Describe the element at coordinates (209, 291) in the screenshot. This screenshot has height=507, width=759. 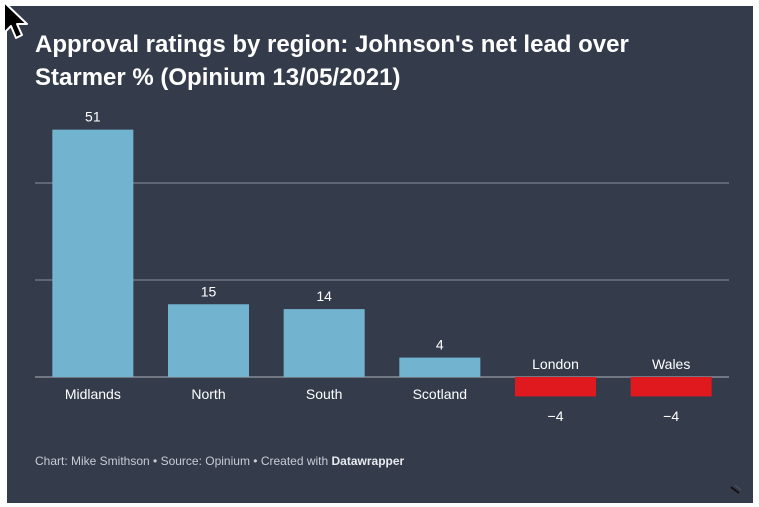
I see `data-label: 15` at that location.